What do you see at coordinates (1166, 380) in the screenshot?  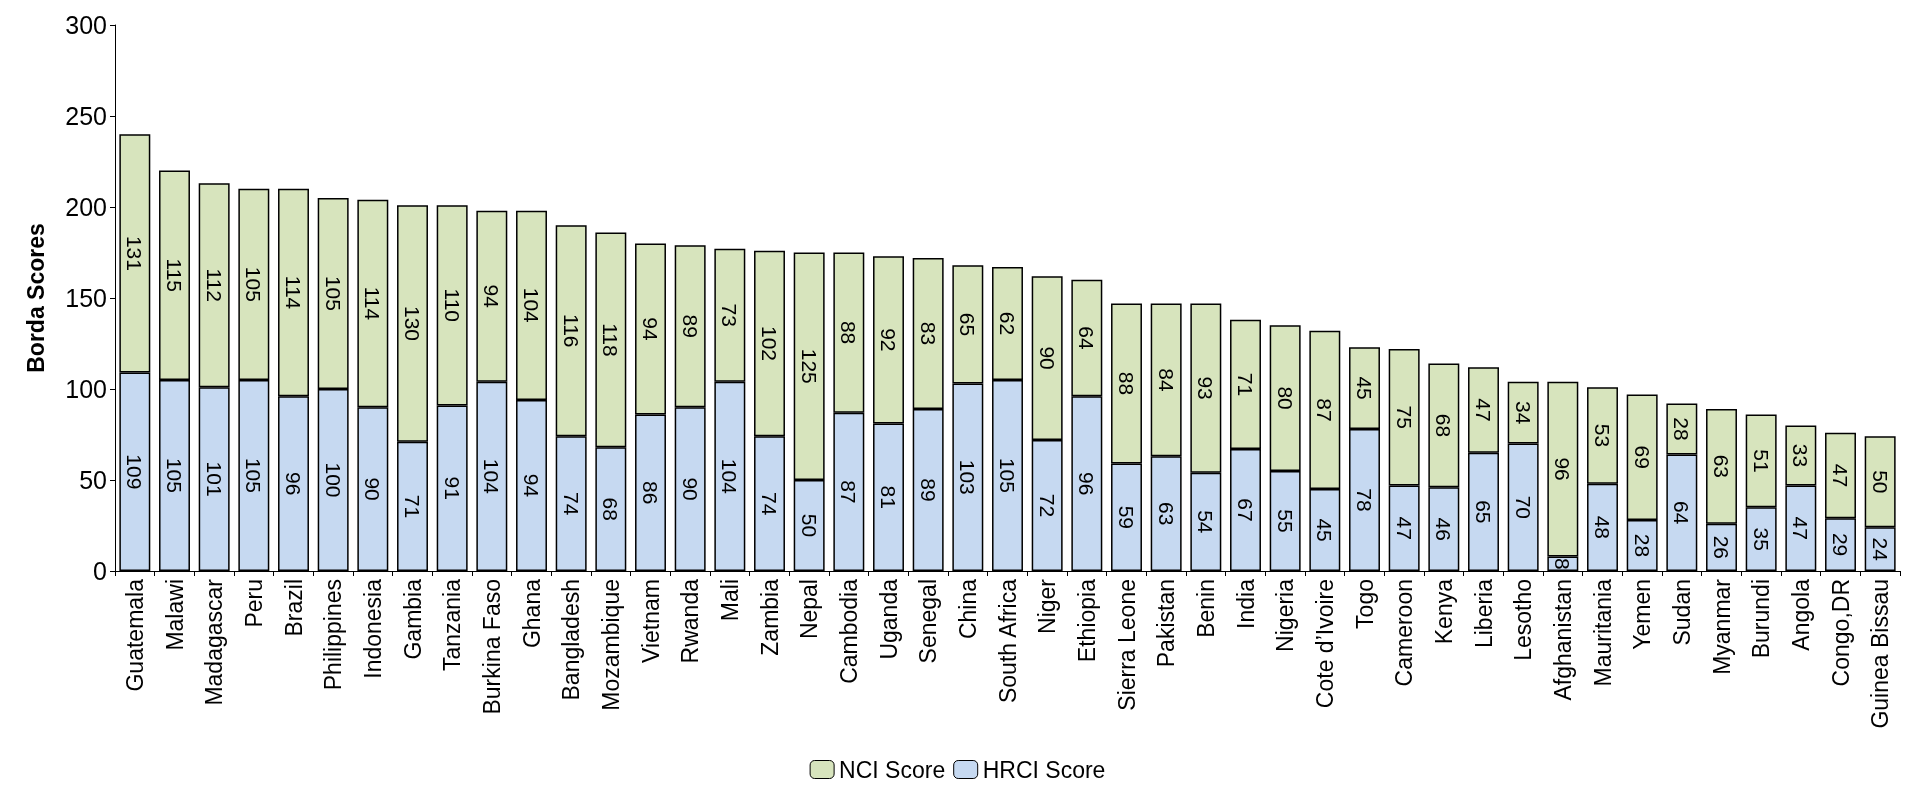 I see `data-label: 84` at bounding box center [1166, 380].